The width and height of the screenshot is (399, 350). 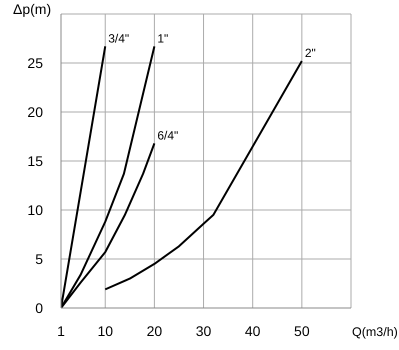 What do you see at coordinates (35, 112) in the screenshot?
I see `y-tick-label: 20` at bounding box center [35, 112].